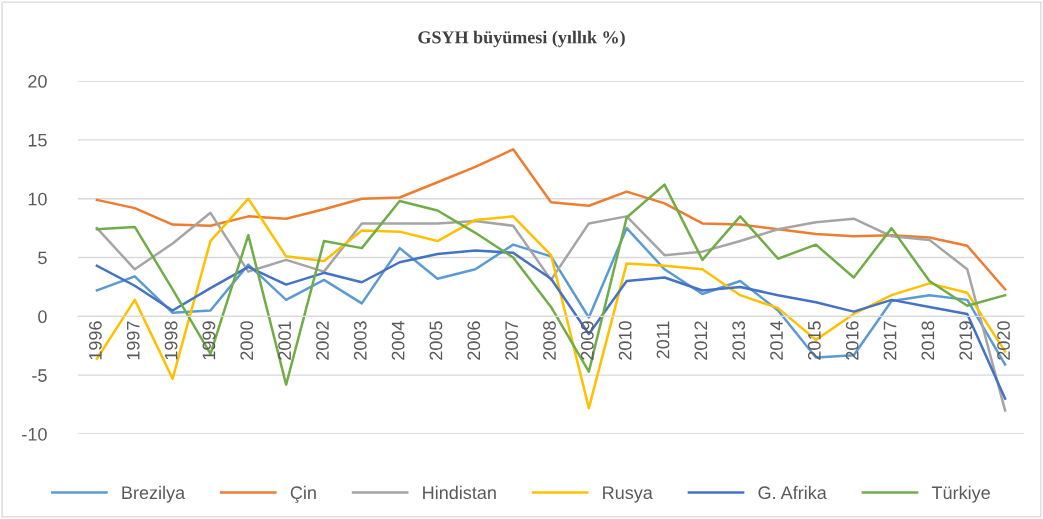  Describe the element at coordinates (171, 340) in the screenshot. I see `x-tick-label: 1998` at that location.